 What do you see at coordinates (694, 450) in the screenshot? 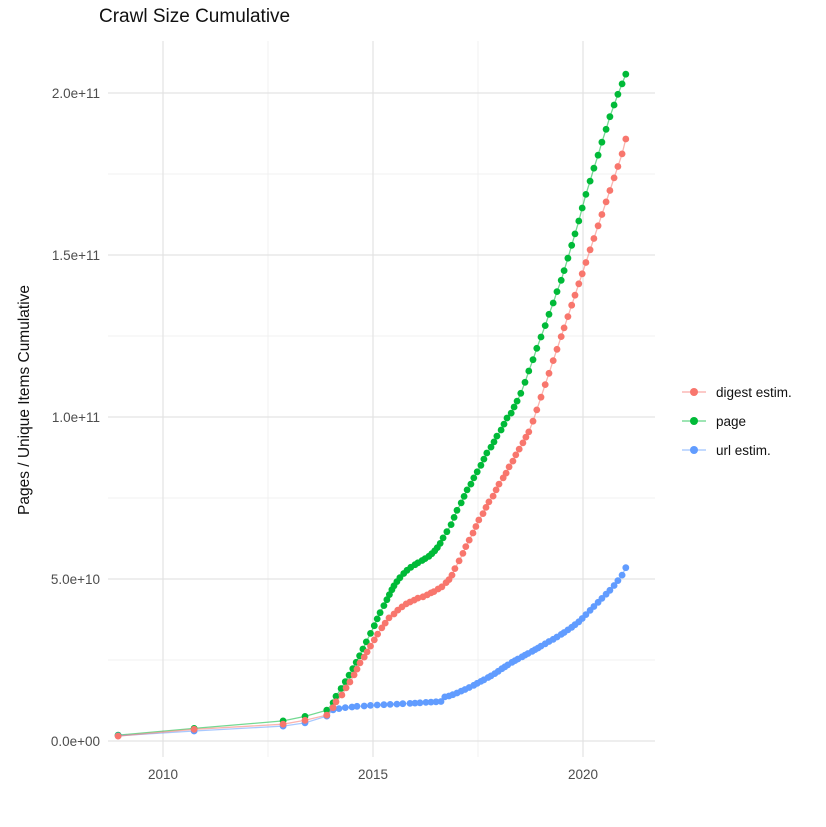
I see `legend-key-point-url-estim` at bounding box center [694, 450].